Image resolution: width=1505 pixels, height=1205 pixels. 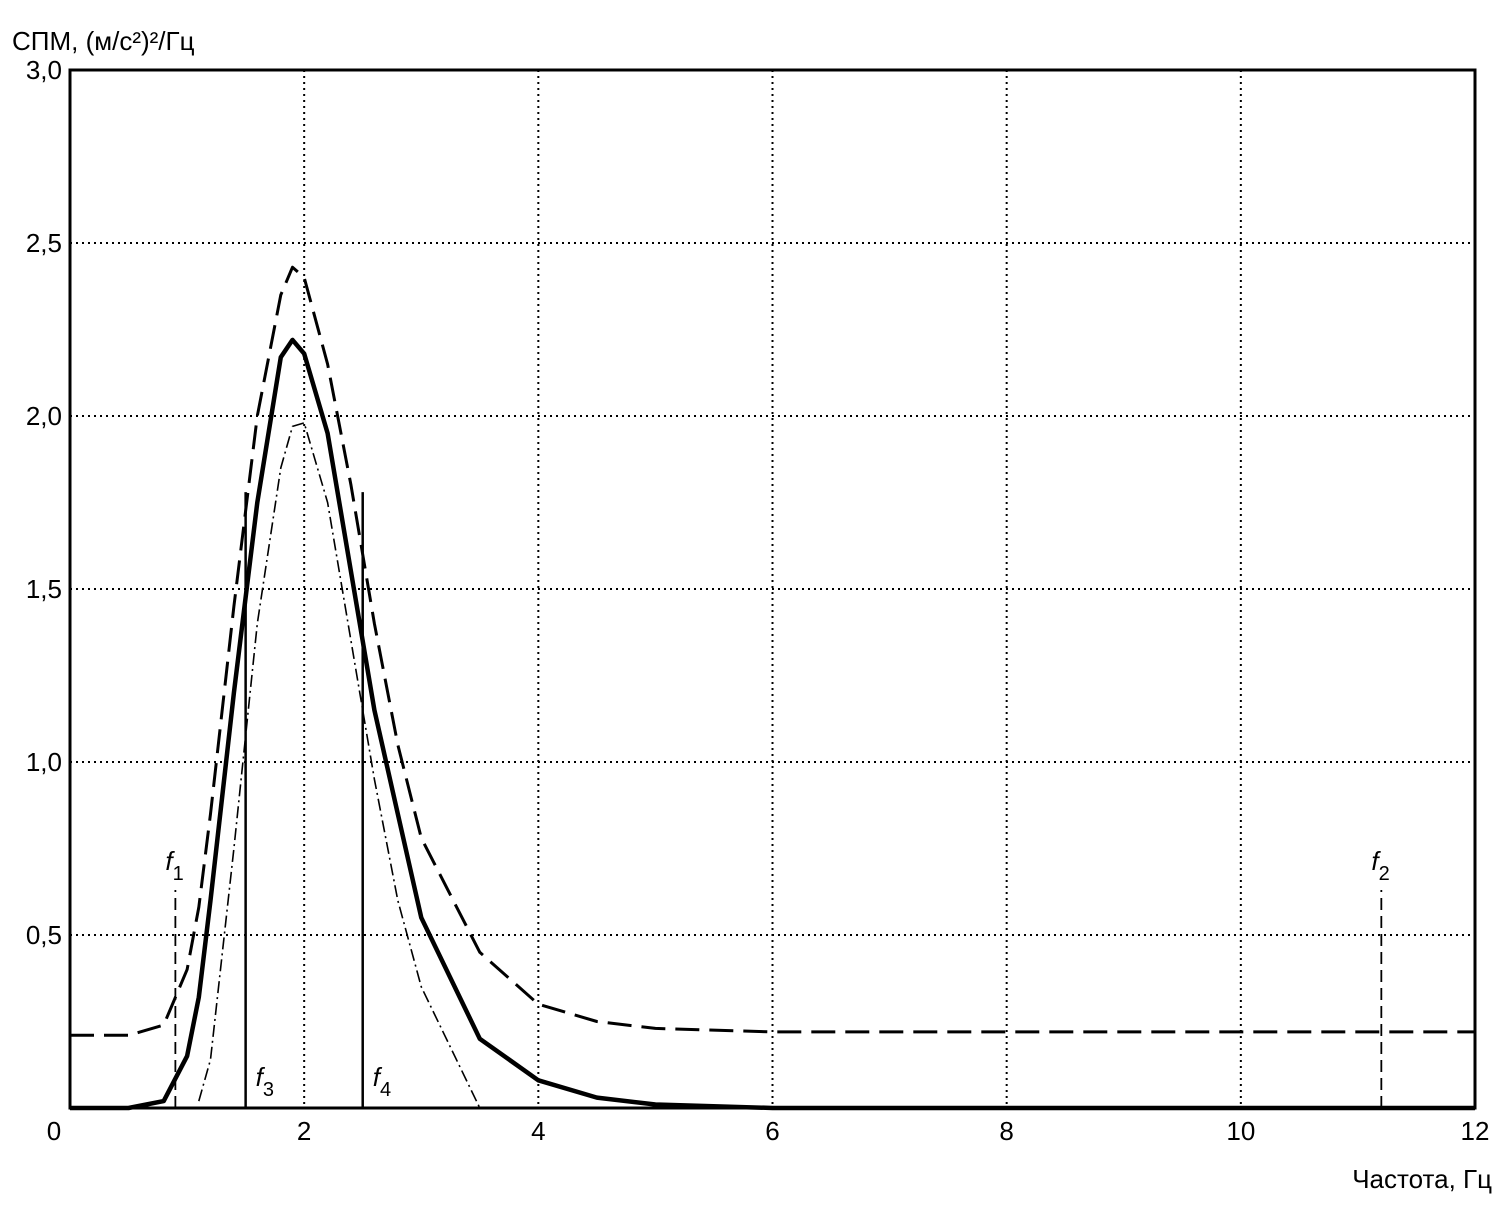 What do you see at coordinates (54, 1131) in the screenshot?
I see `x-tick-label: 0` at bounding box center [54, 1131].